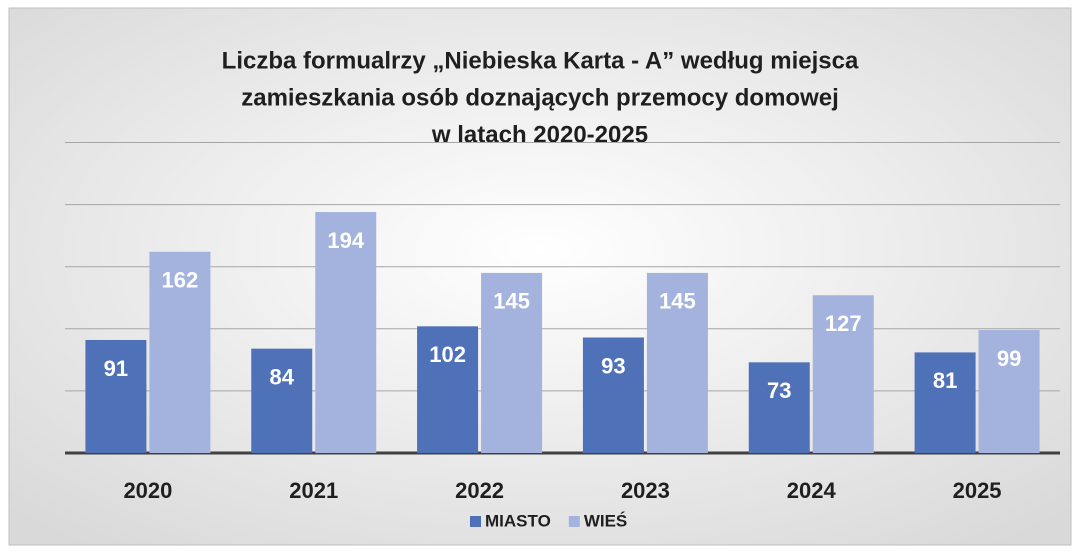  What do you see at coordinates (645, 490) in the screenshot?
I see `x-tick-label: 2023` at bounding box center [645, 490].